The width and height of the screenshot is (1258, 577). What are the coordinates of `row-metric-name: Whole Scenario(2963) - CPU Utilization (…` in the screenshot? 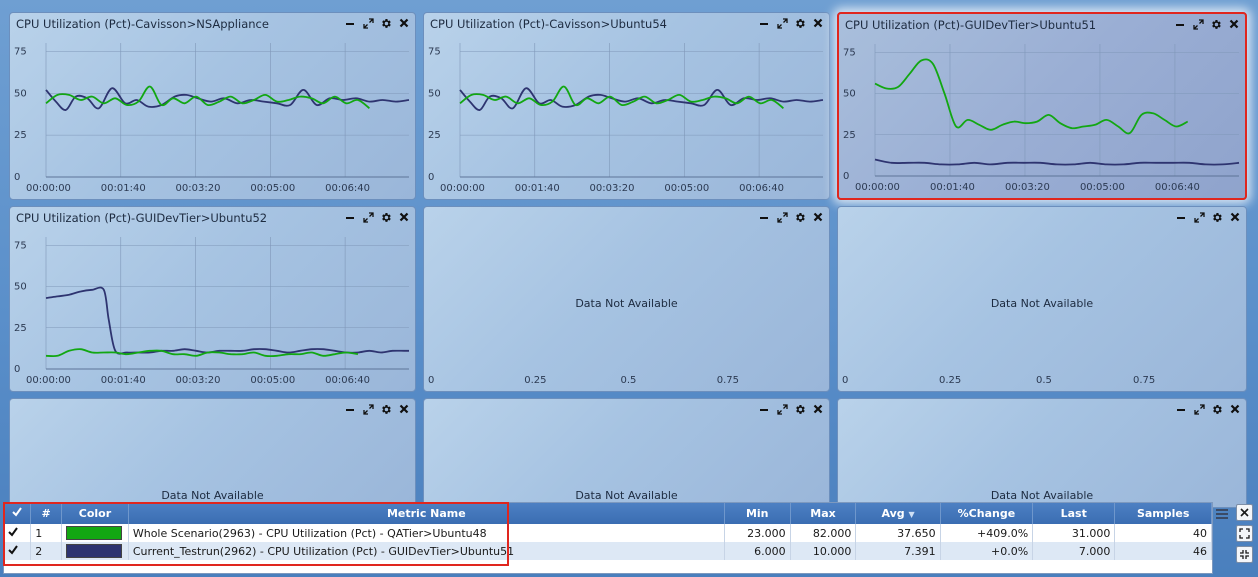 It's located at (426, 533).